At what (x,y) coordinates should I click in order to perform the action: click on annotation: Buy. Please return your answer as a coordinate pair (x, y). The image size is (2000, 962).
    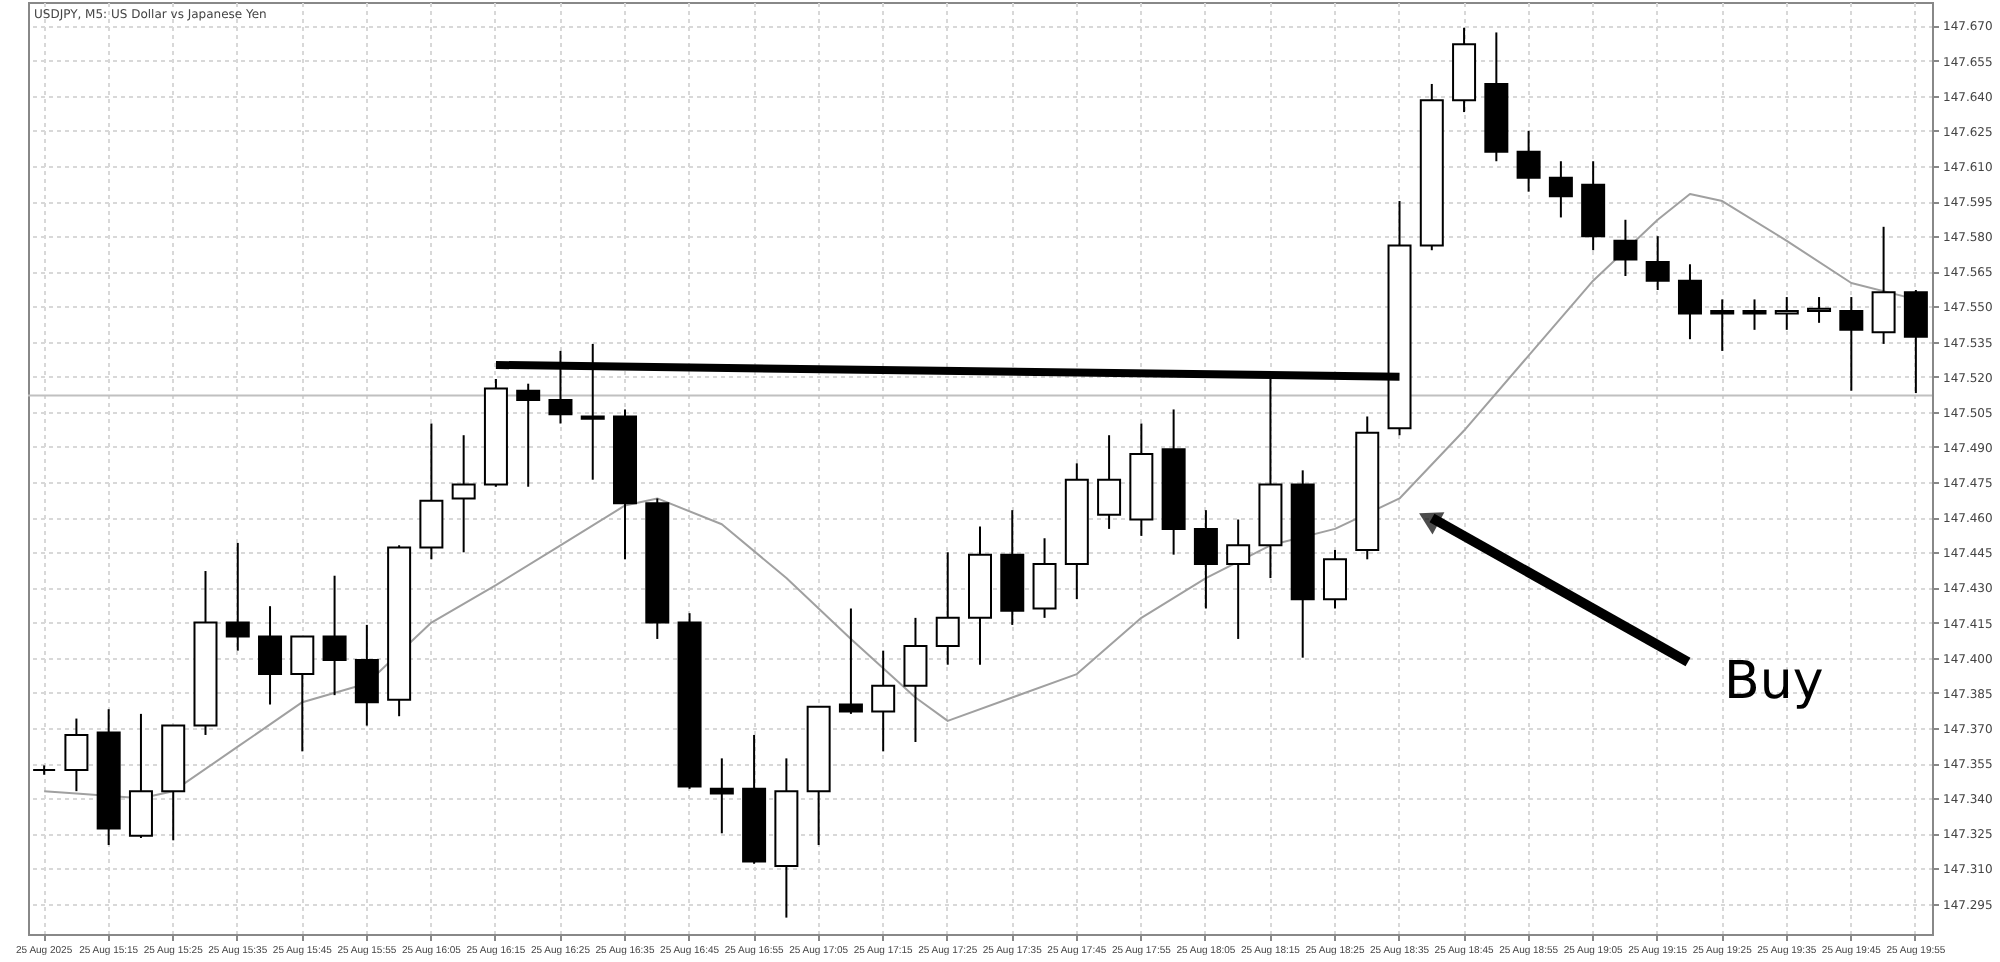
    Looking at the image, I should click on (1774, 682).